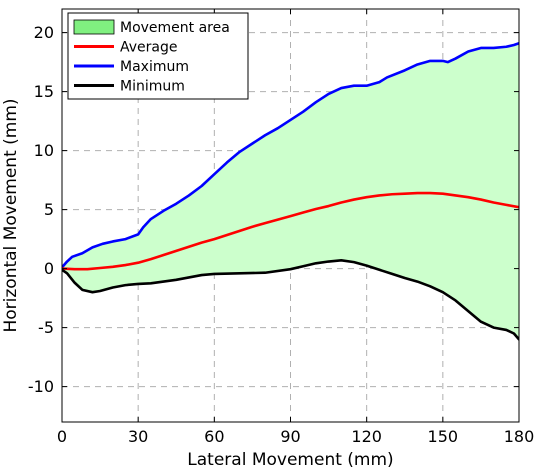  I want to click on y-tick-label: -5, so click(46, 327).